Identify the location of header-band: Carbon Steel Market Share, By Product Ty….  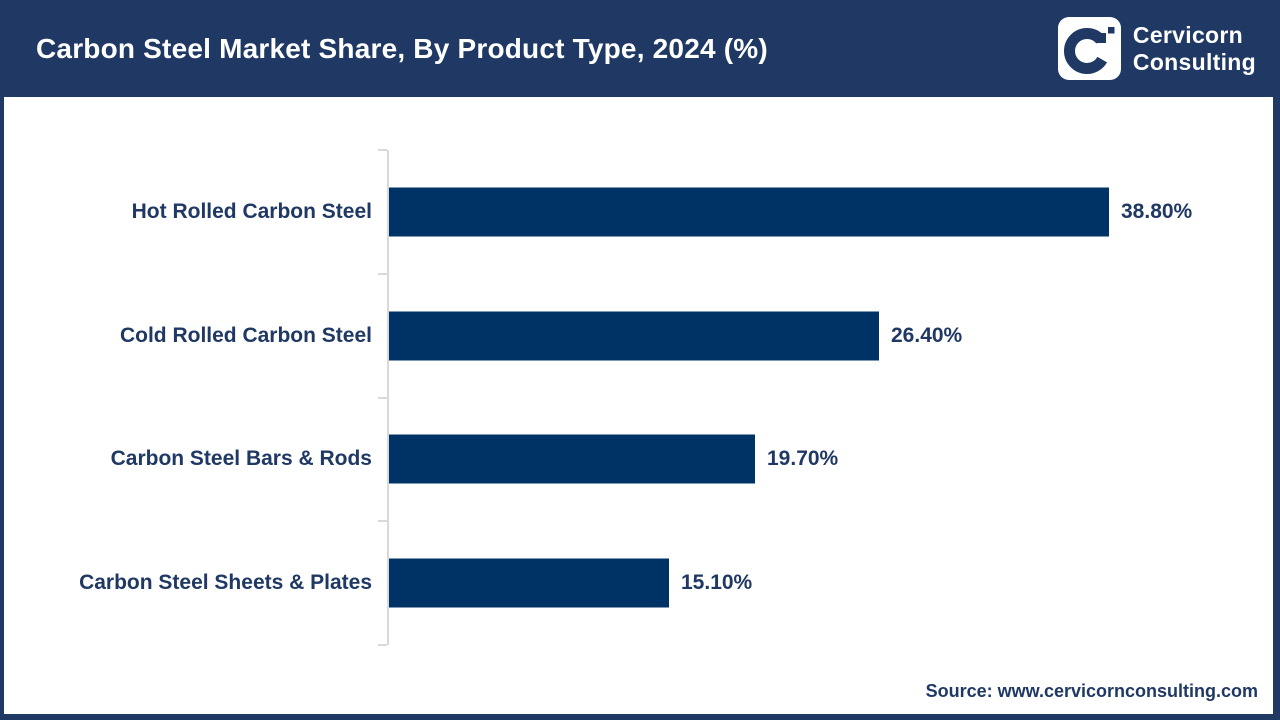
(638, 48).